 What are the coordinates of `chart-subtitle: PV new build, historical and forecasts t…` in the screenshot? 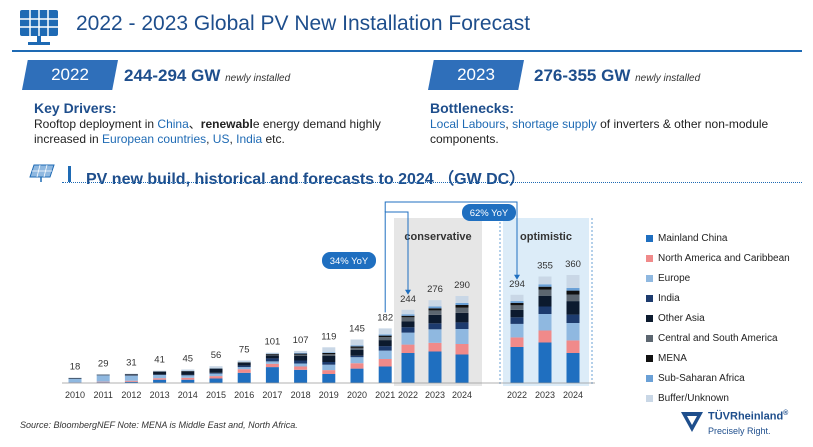 It's located at (306, 179).